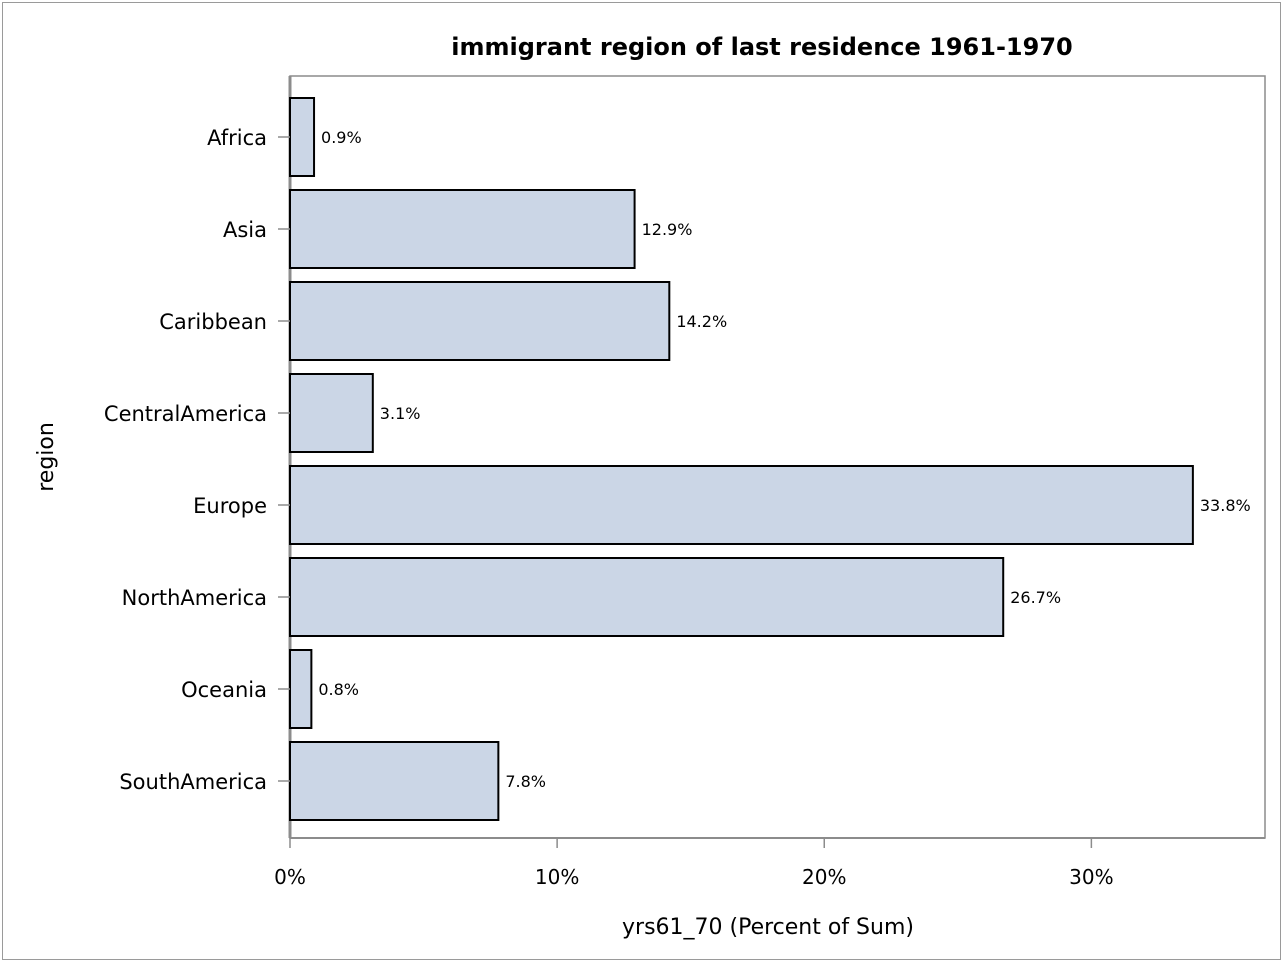  I want to click on y-tick-label-africa: Africa, so click(237, 138).